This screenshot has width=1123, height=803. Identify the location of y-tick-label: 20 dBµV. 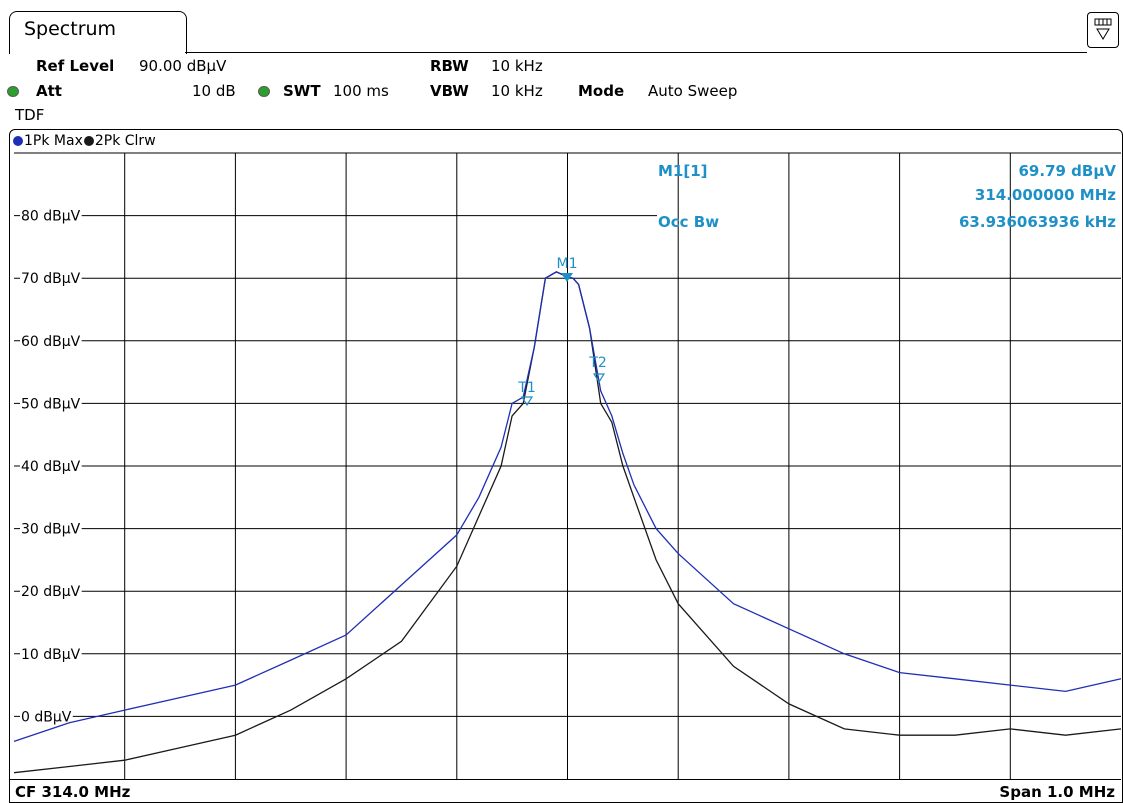
(51, 592).